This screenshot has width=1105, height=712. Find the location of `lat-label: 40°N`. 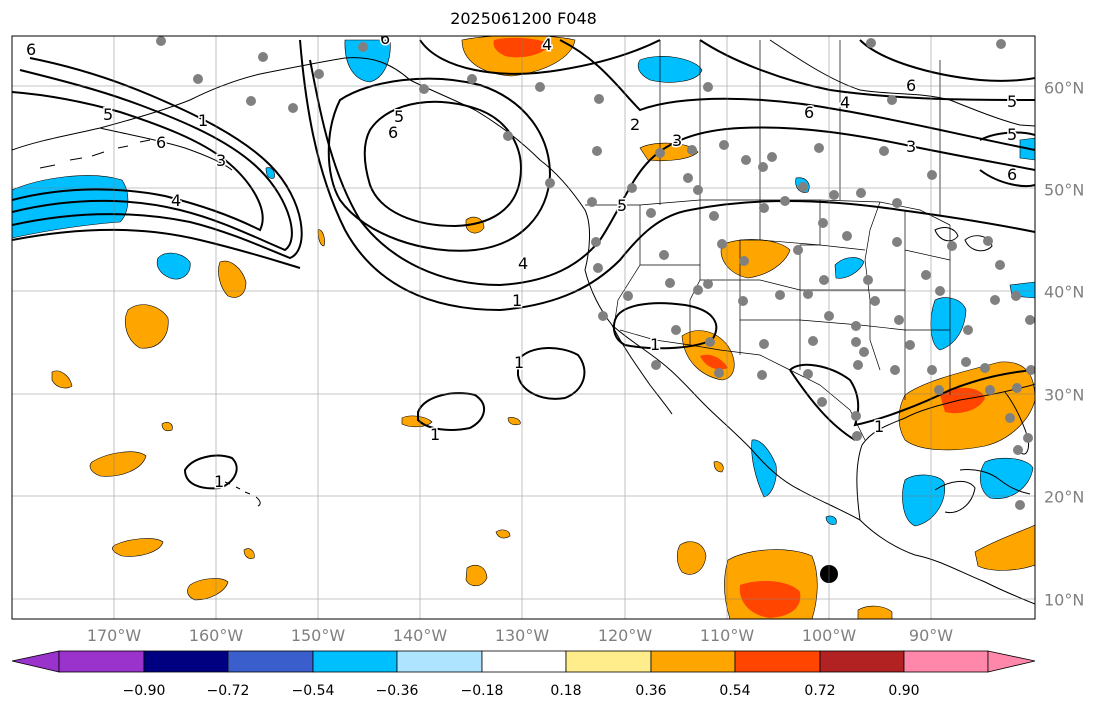

lat-label: 40°N is located at coordinates (1064, 292).